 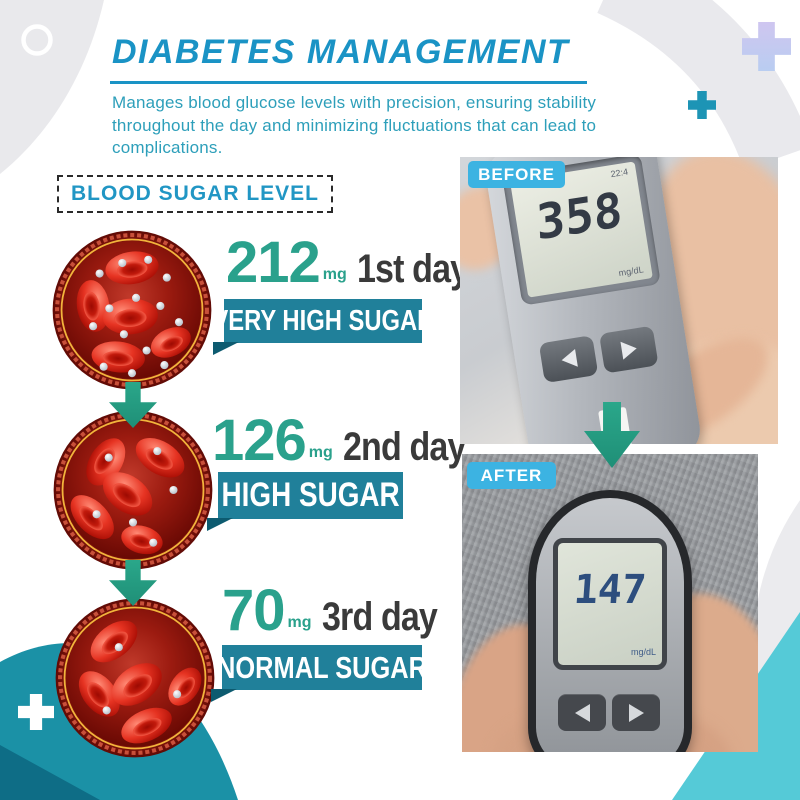 I want to click on reading-value: 212, so click(x=273, y=262).